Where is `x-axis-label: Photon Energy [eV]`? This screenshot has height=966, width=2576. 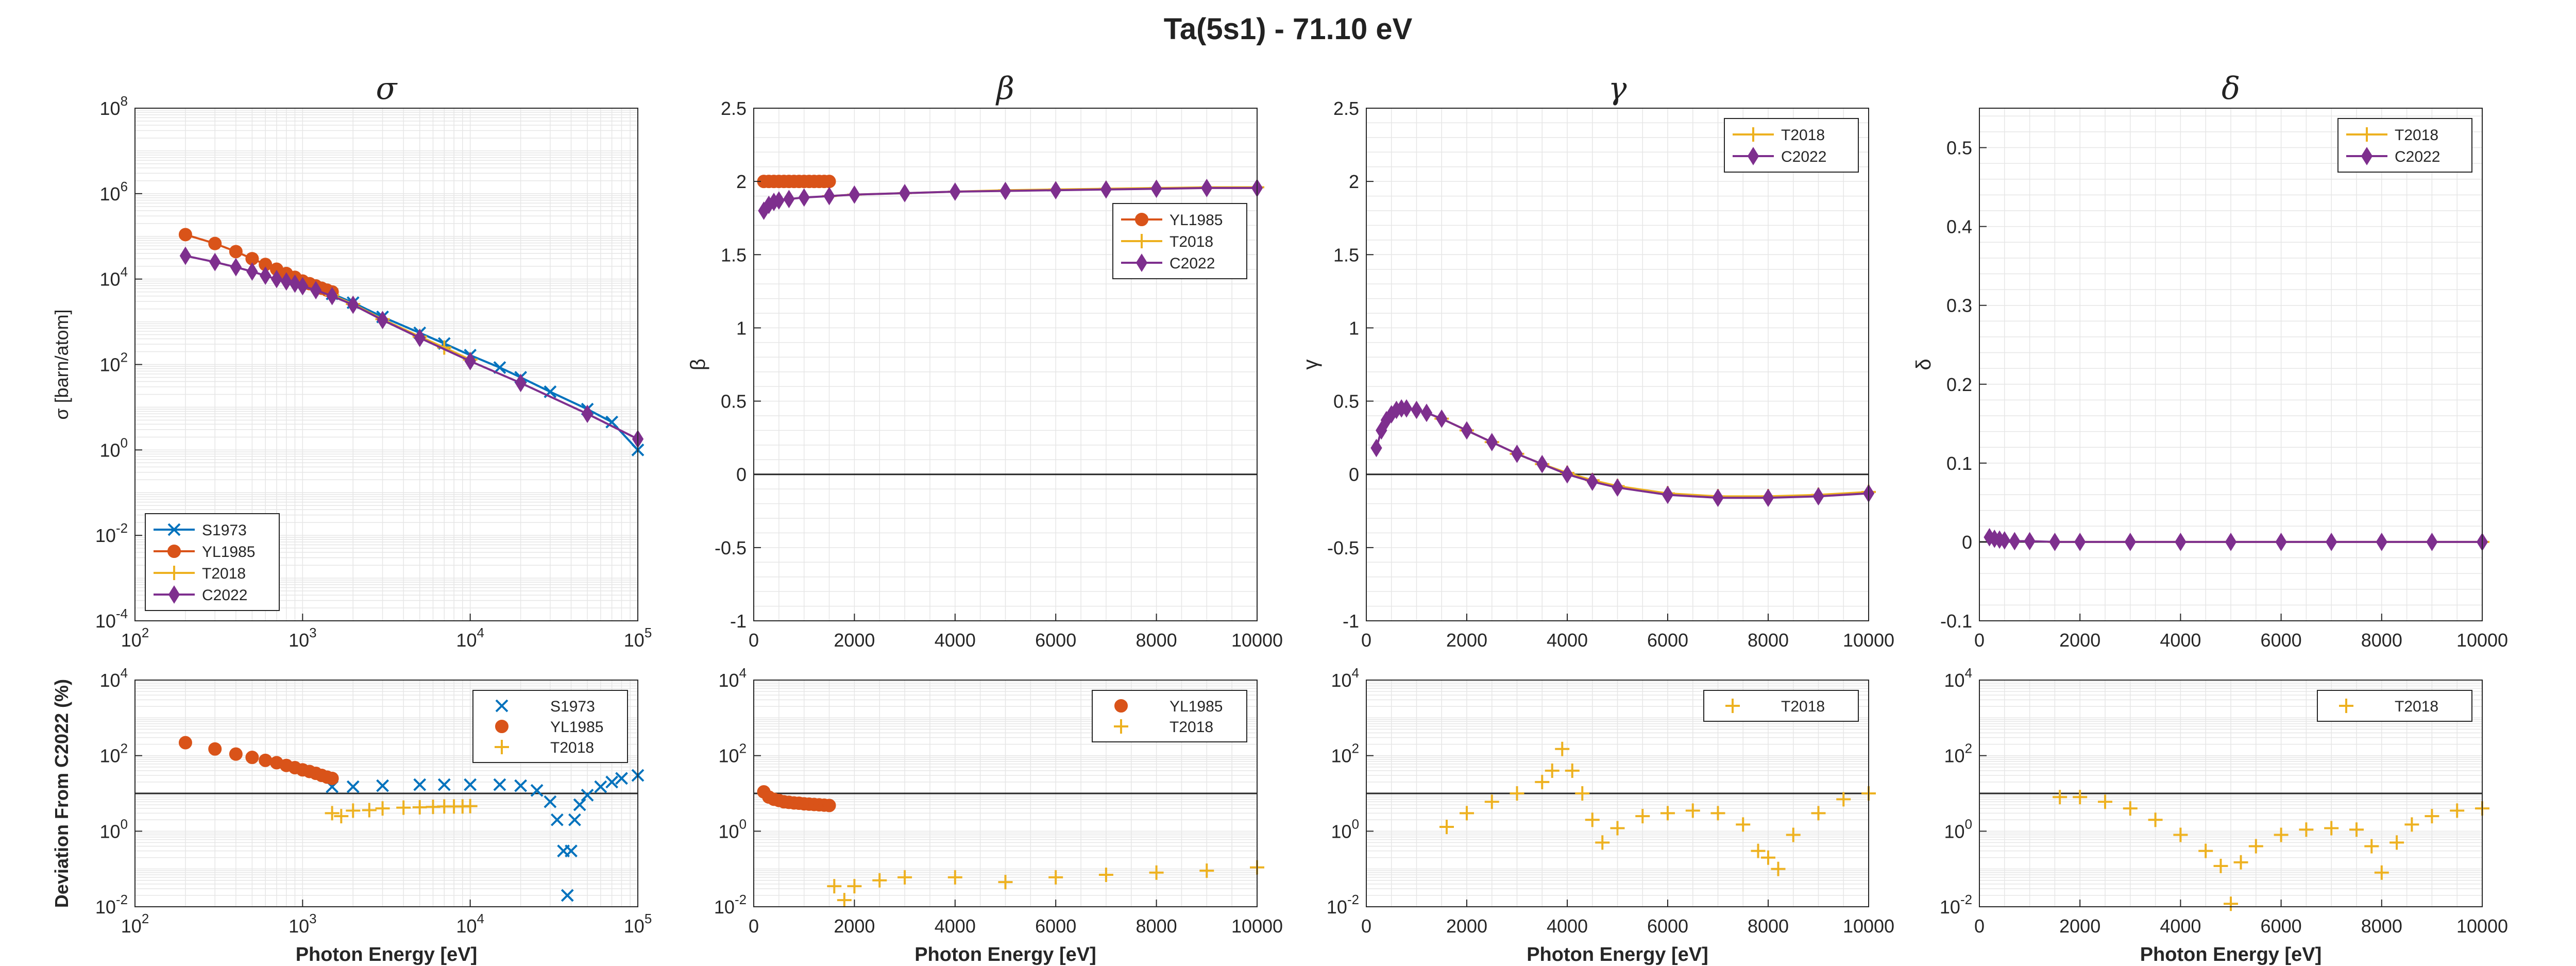 x-axis-label: Photon Energy [eV] is located at coordinates (1617, 954).